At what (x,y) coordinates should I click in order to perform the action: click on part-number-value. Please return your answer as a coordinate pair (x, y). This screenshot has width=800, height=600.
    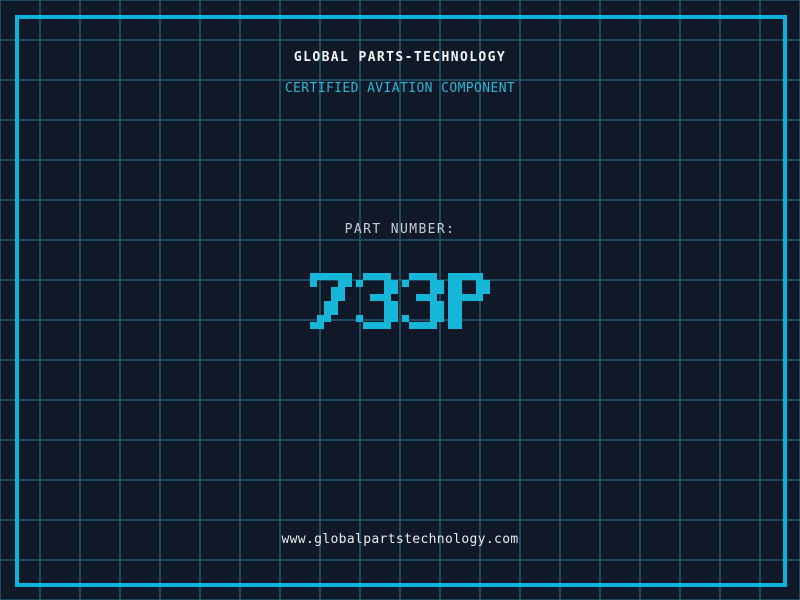
    Looking at the image, I should click on (400, 301).